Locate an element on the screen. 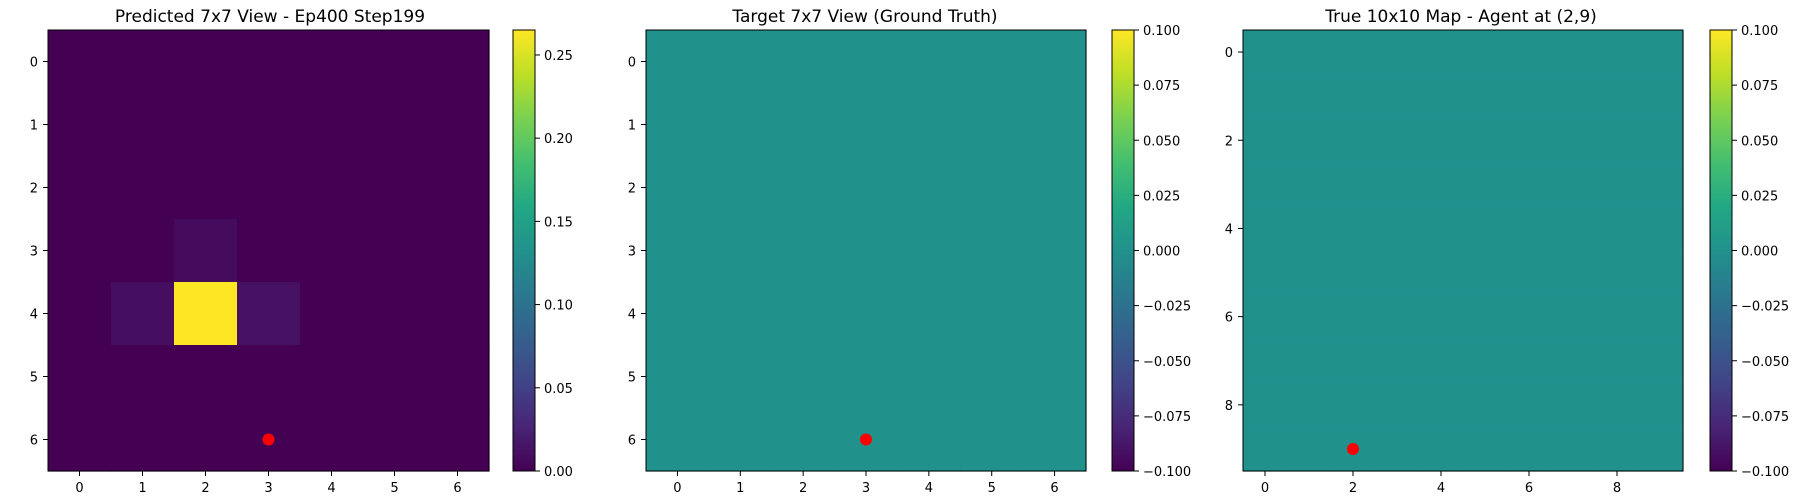  y-tick-label: 4 is located at coordinates (1229, 229).